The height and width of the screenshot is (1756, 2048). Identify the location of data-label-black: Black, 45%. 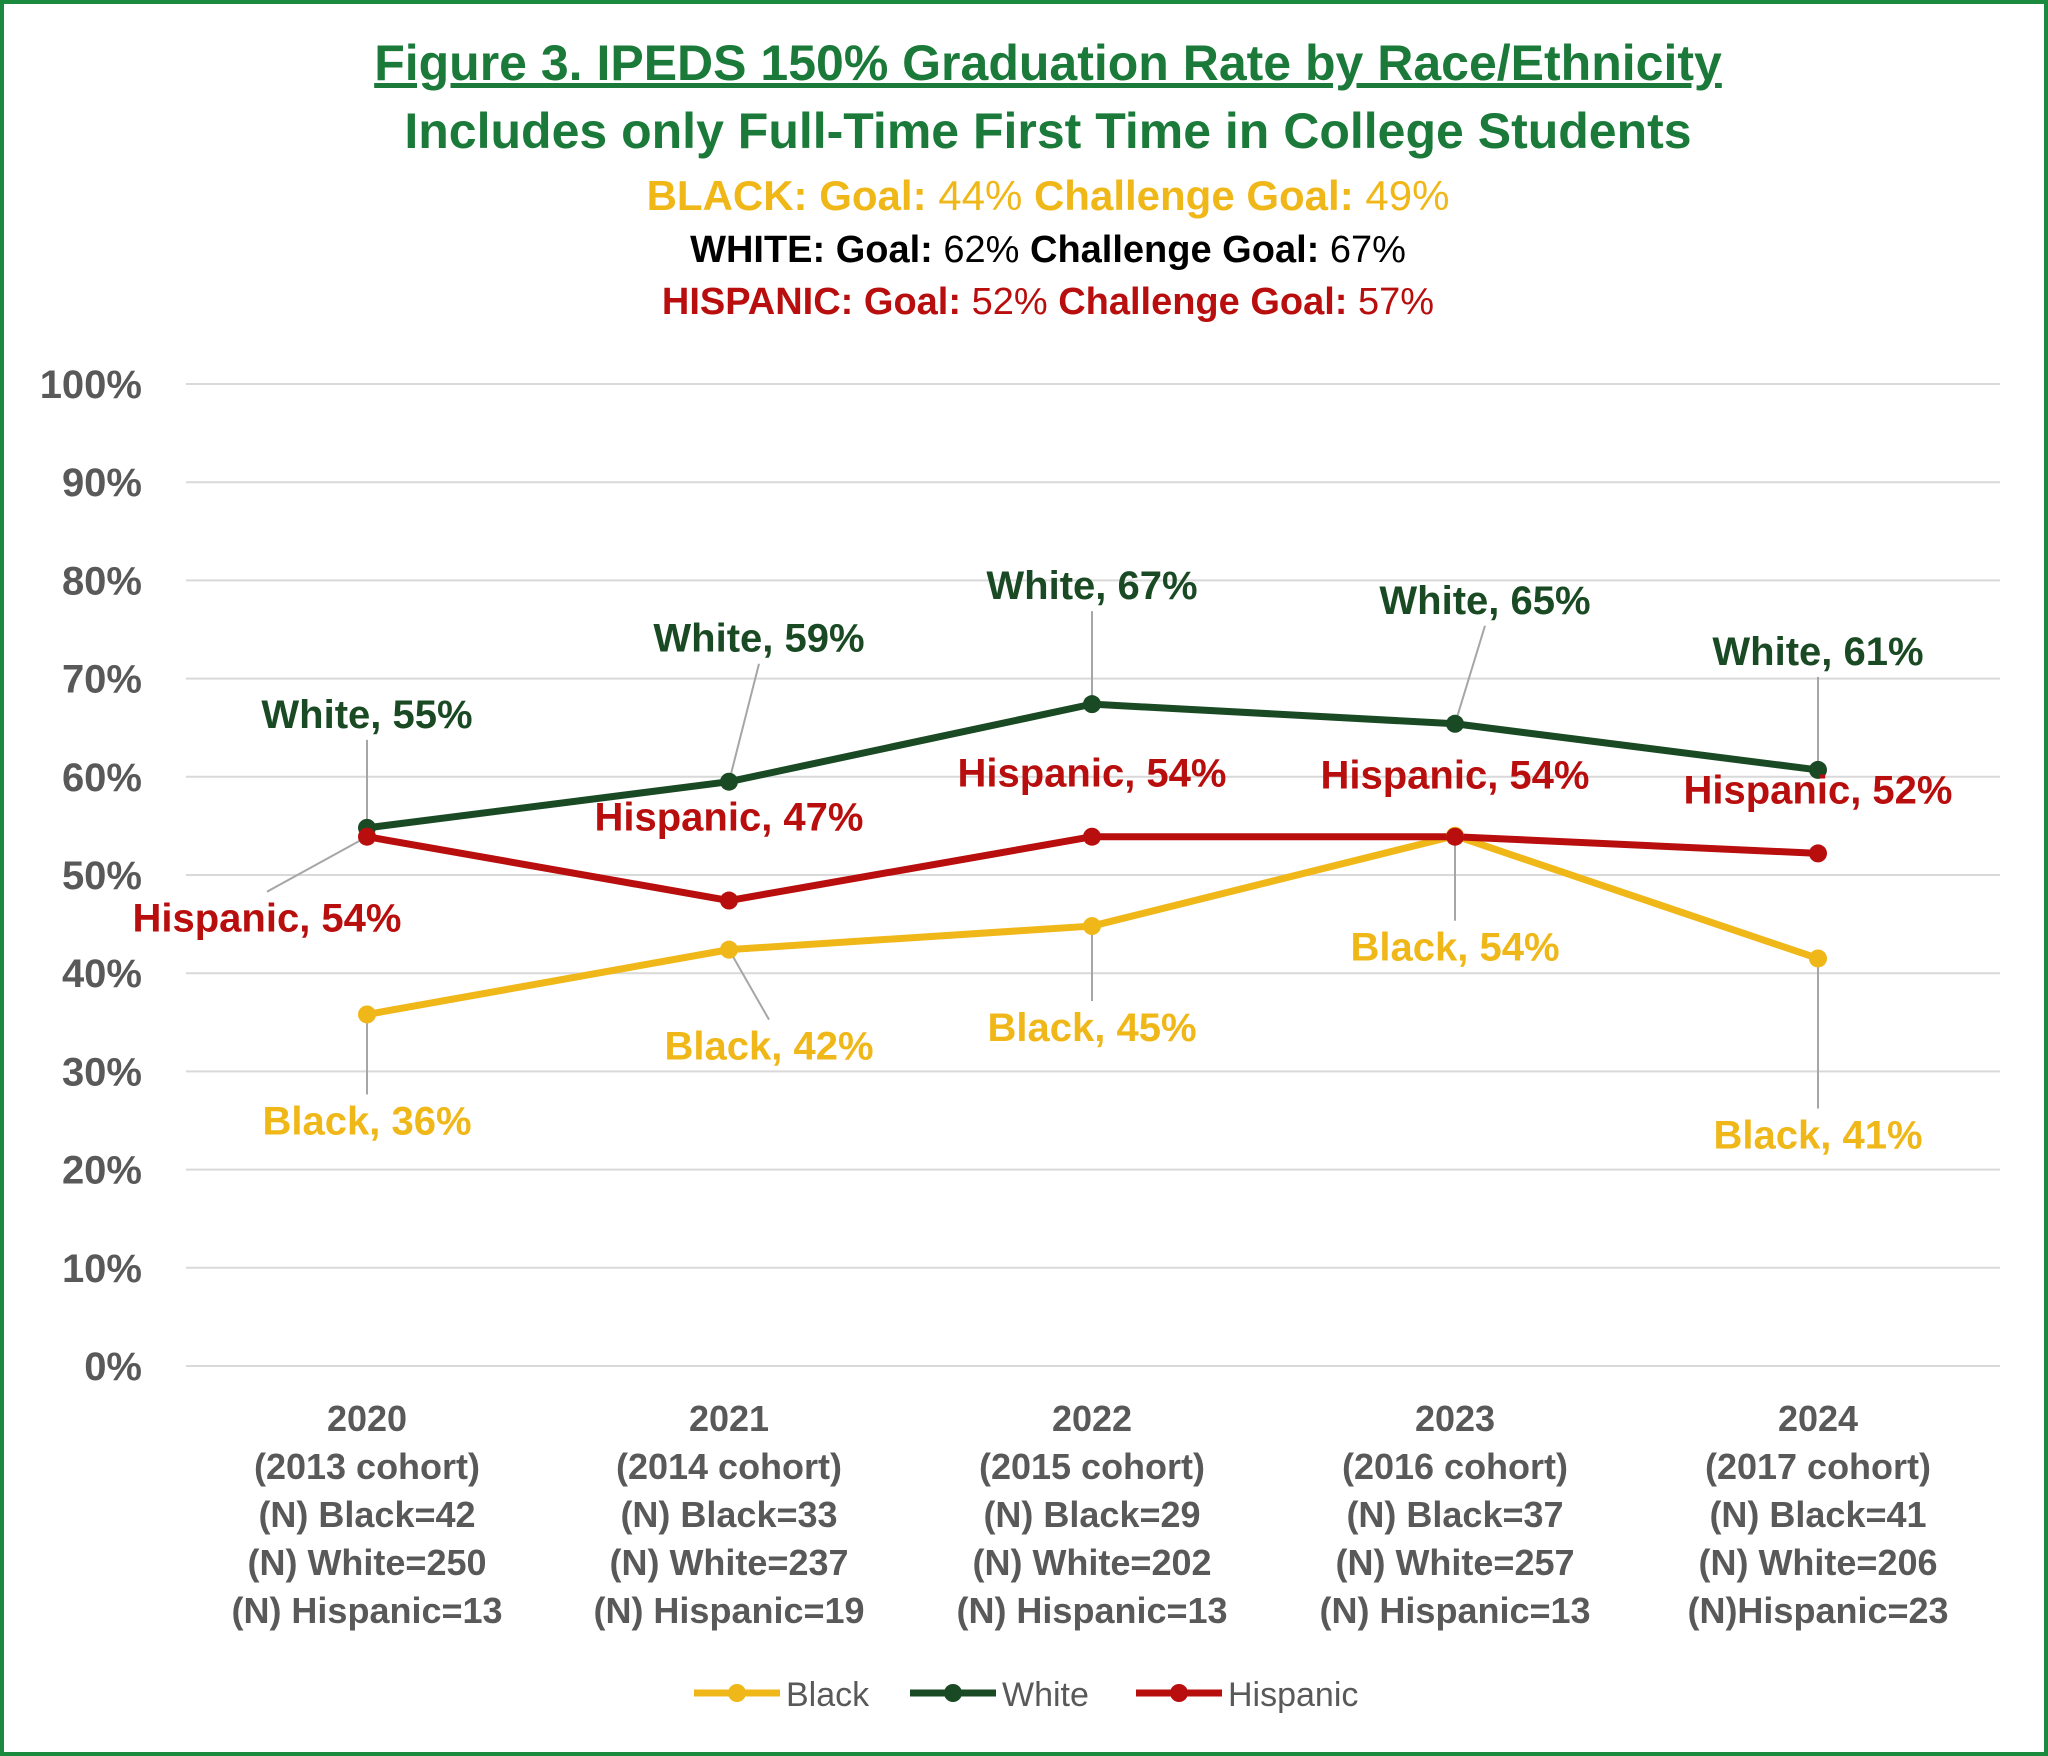
(1091, 1028).